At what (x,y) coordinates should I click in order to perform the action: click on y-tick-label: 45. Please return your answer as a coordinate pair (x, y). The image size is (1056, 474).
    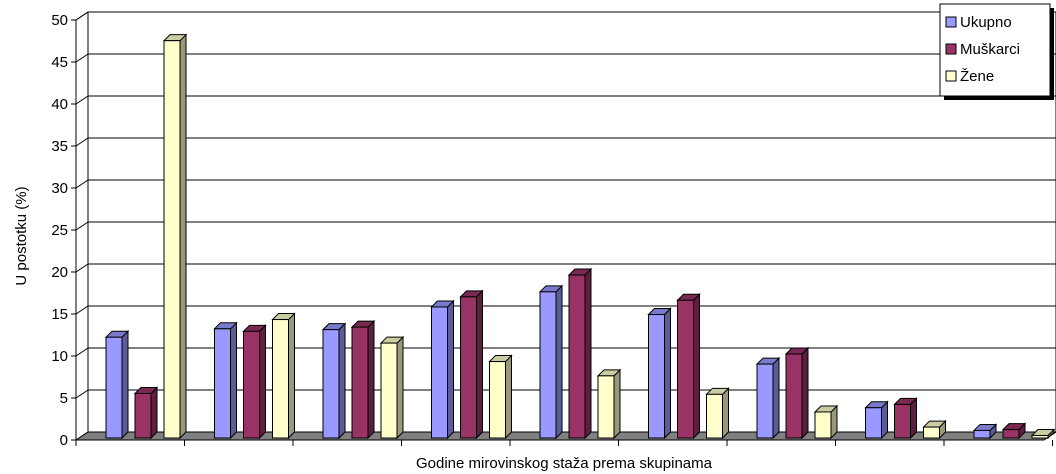
    Looking at the image, I should click on (59, 62).